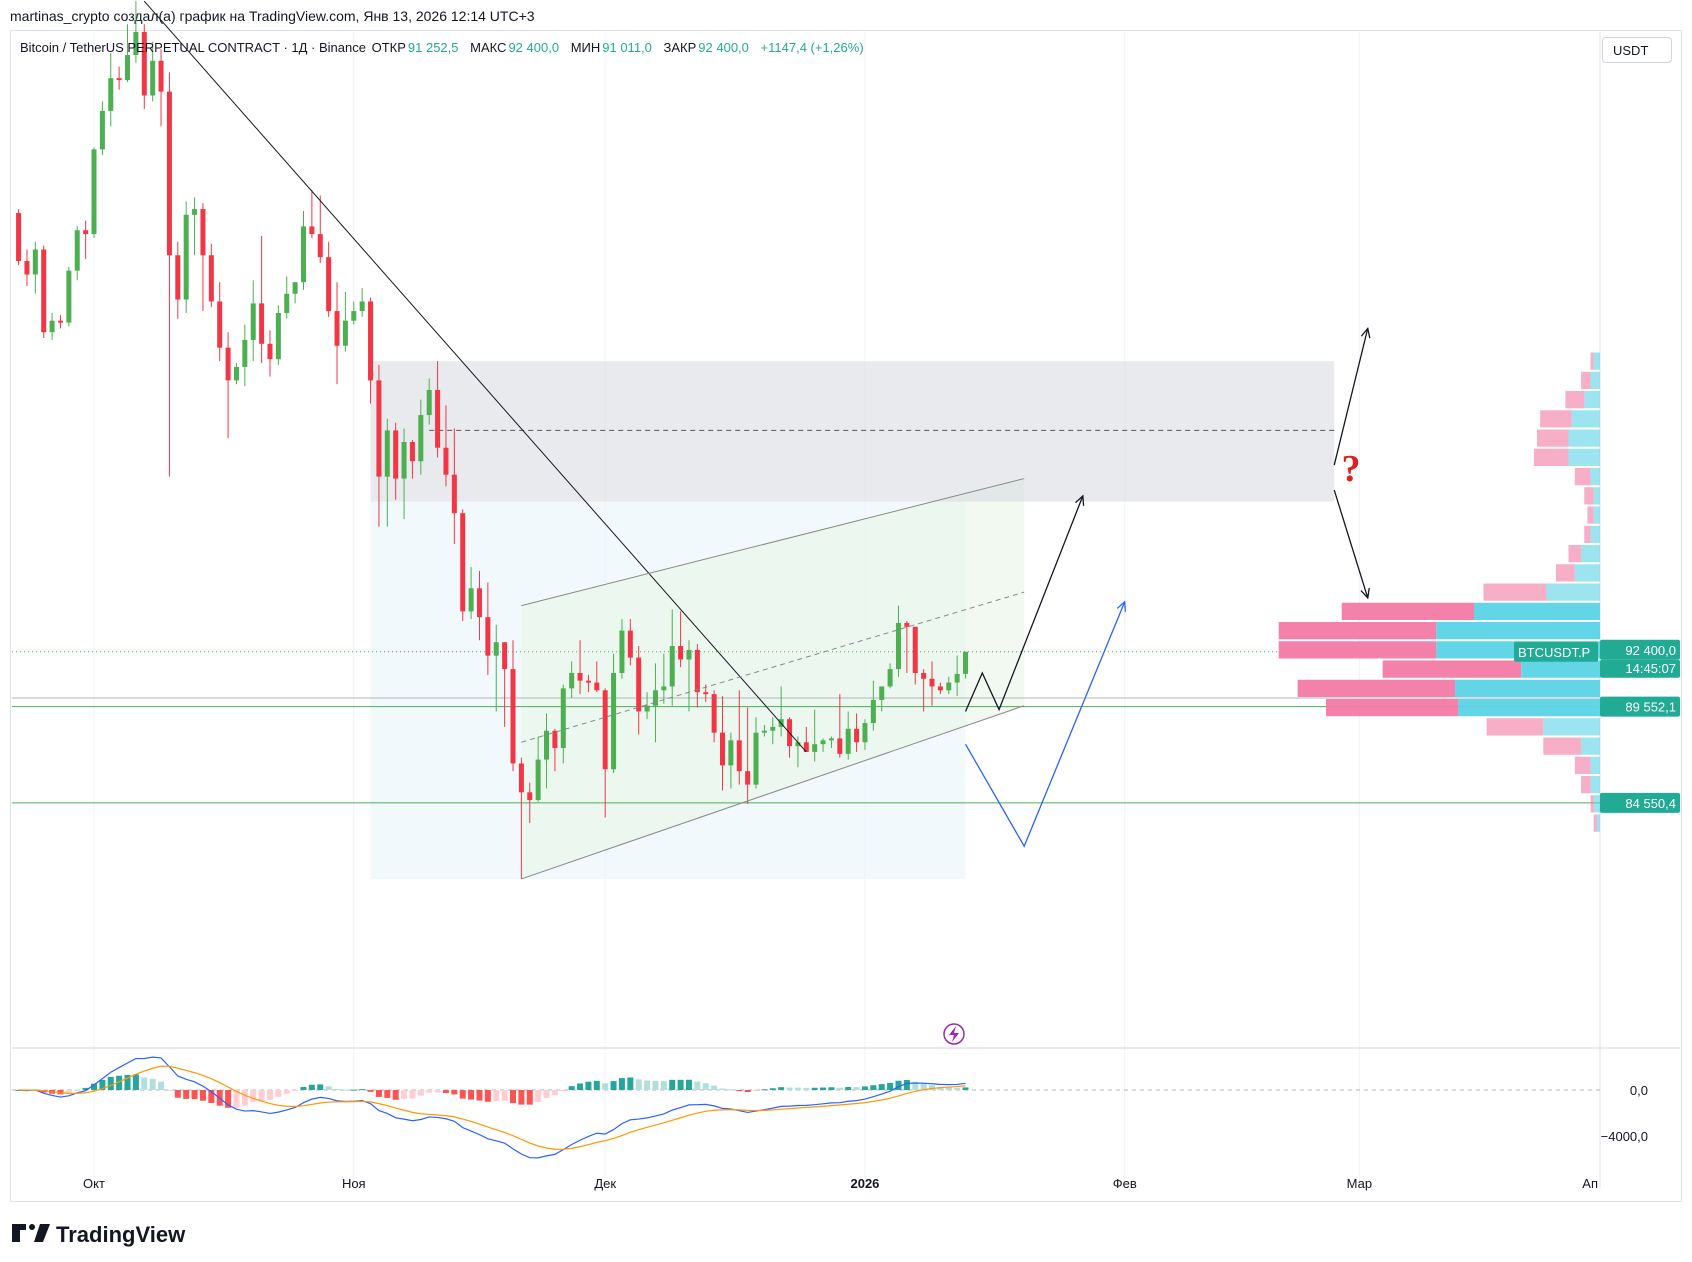 The width and height of the screenshot is (1692, 1262). Describe the element at coordinates (1351, 544) in the screenshot. I see `scenario-down-arrow` at that location.